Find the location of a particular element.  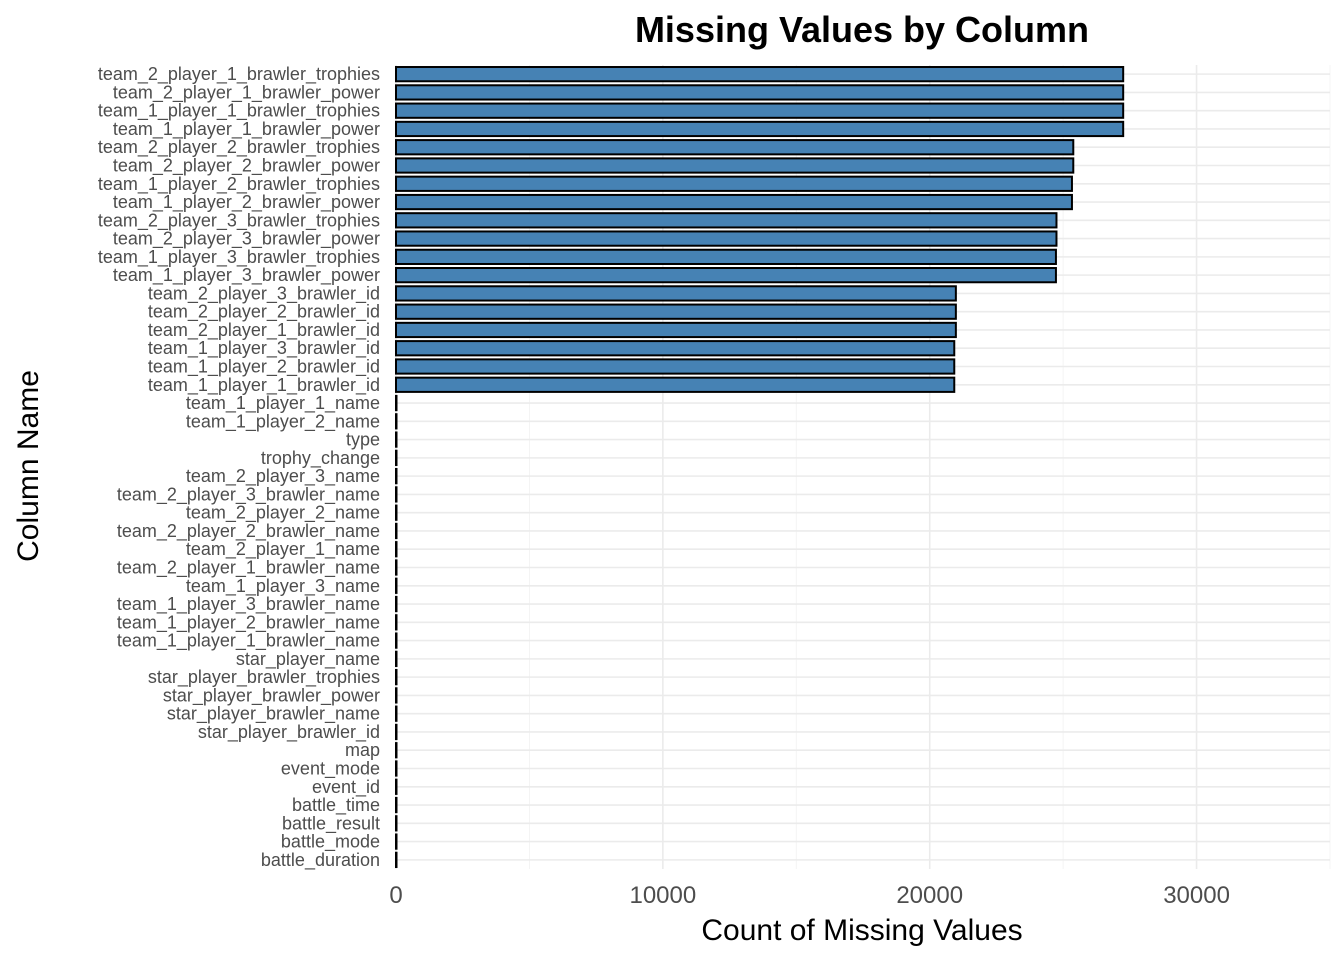

y-tick-label: team_2_player_1_brawler_id is located at coordinates (264, 330).